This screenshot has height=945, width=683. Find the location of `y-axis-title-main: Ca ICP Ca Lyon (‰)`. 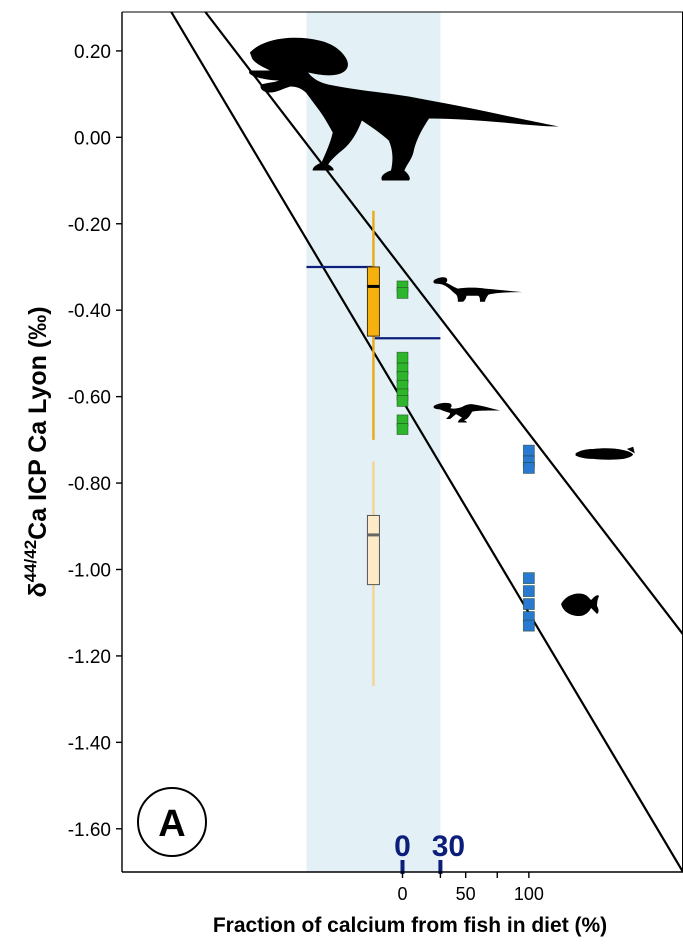

y-axis-title-main: Ca ICP Ca Lyon (‰) is located at coordinates (38, 422).